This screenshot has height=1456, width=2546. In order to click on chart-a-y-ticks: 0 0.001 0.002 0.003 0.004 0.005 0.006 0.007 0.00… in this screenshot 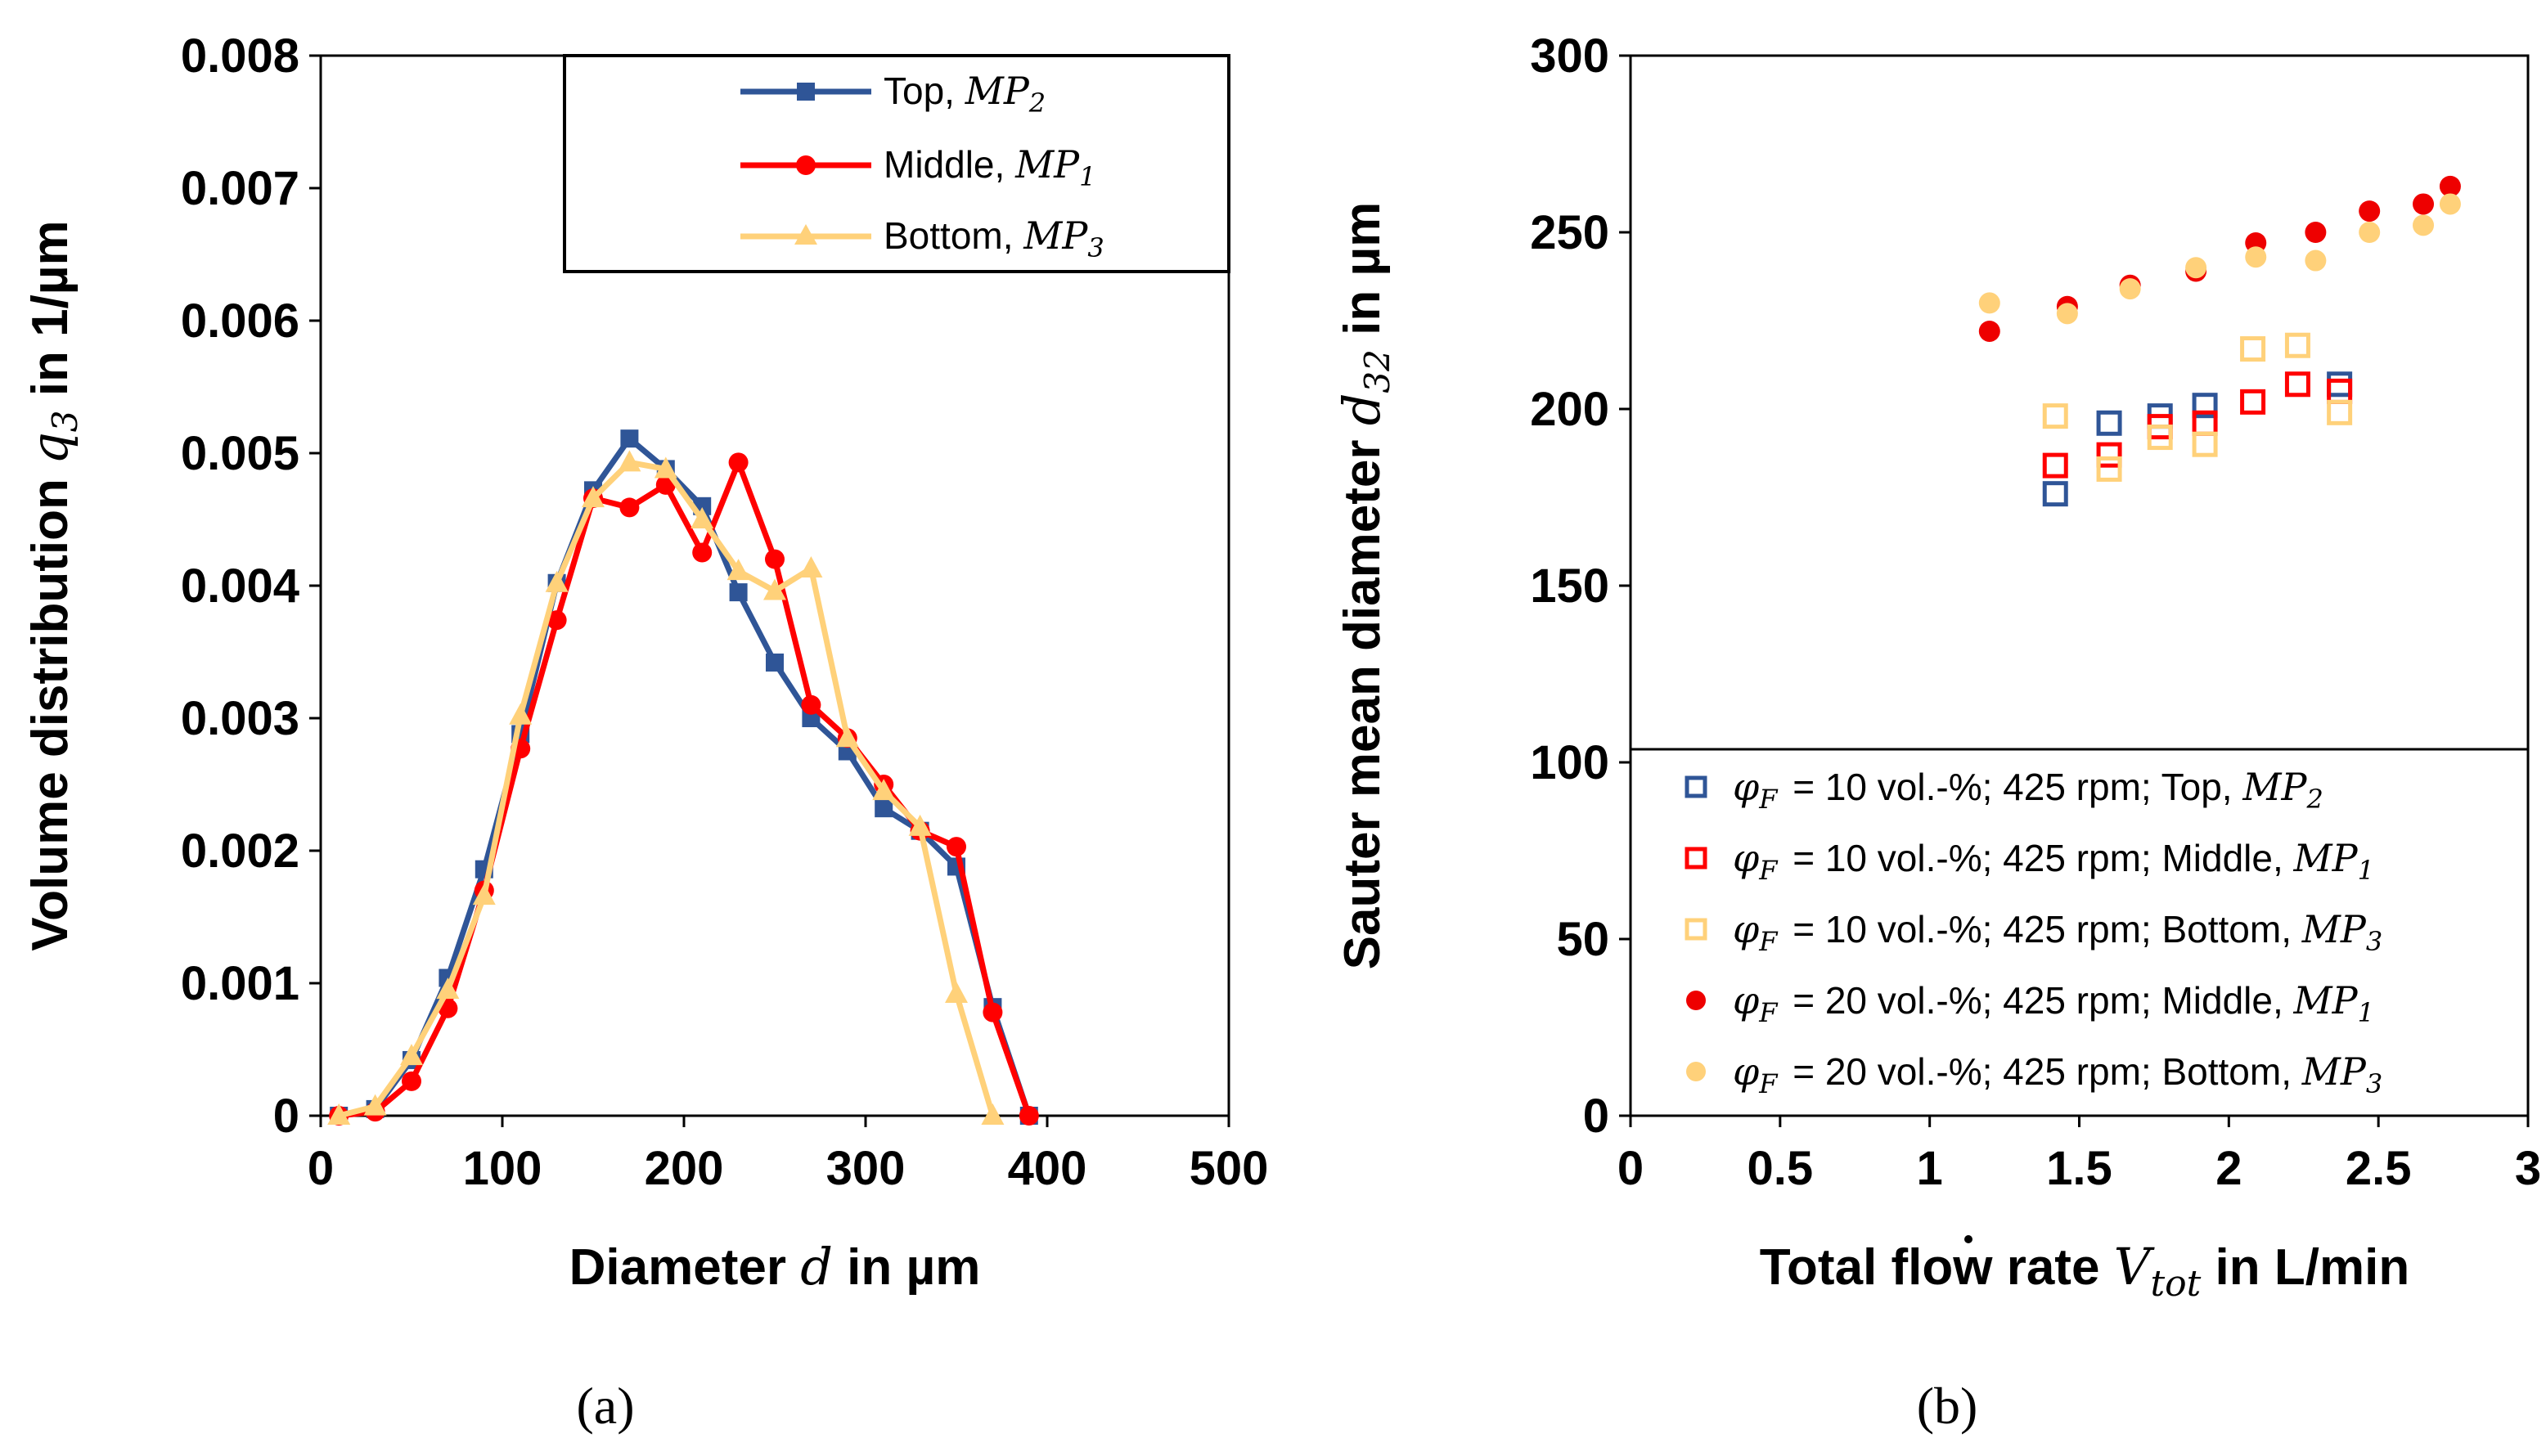, I will do `click(251, 586)`.